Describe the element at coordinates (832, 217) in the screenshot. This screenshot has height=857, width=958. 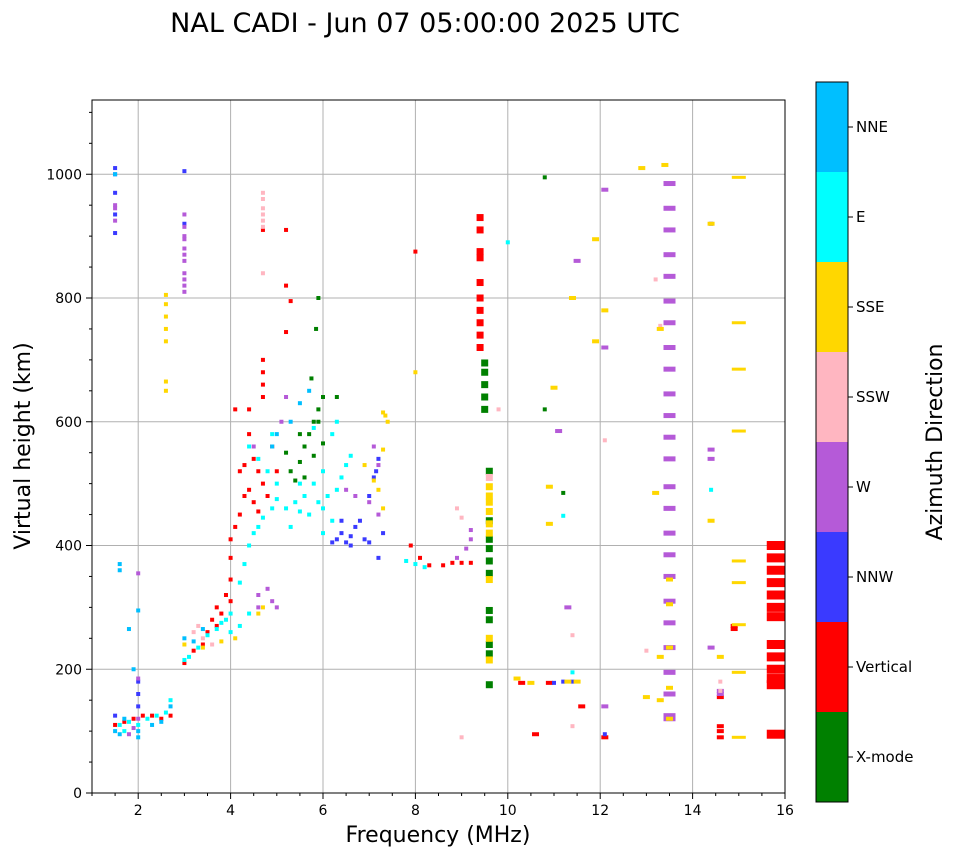
I see `colorbar-segment-e` at that location.